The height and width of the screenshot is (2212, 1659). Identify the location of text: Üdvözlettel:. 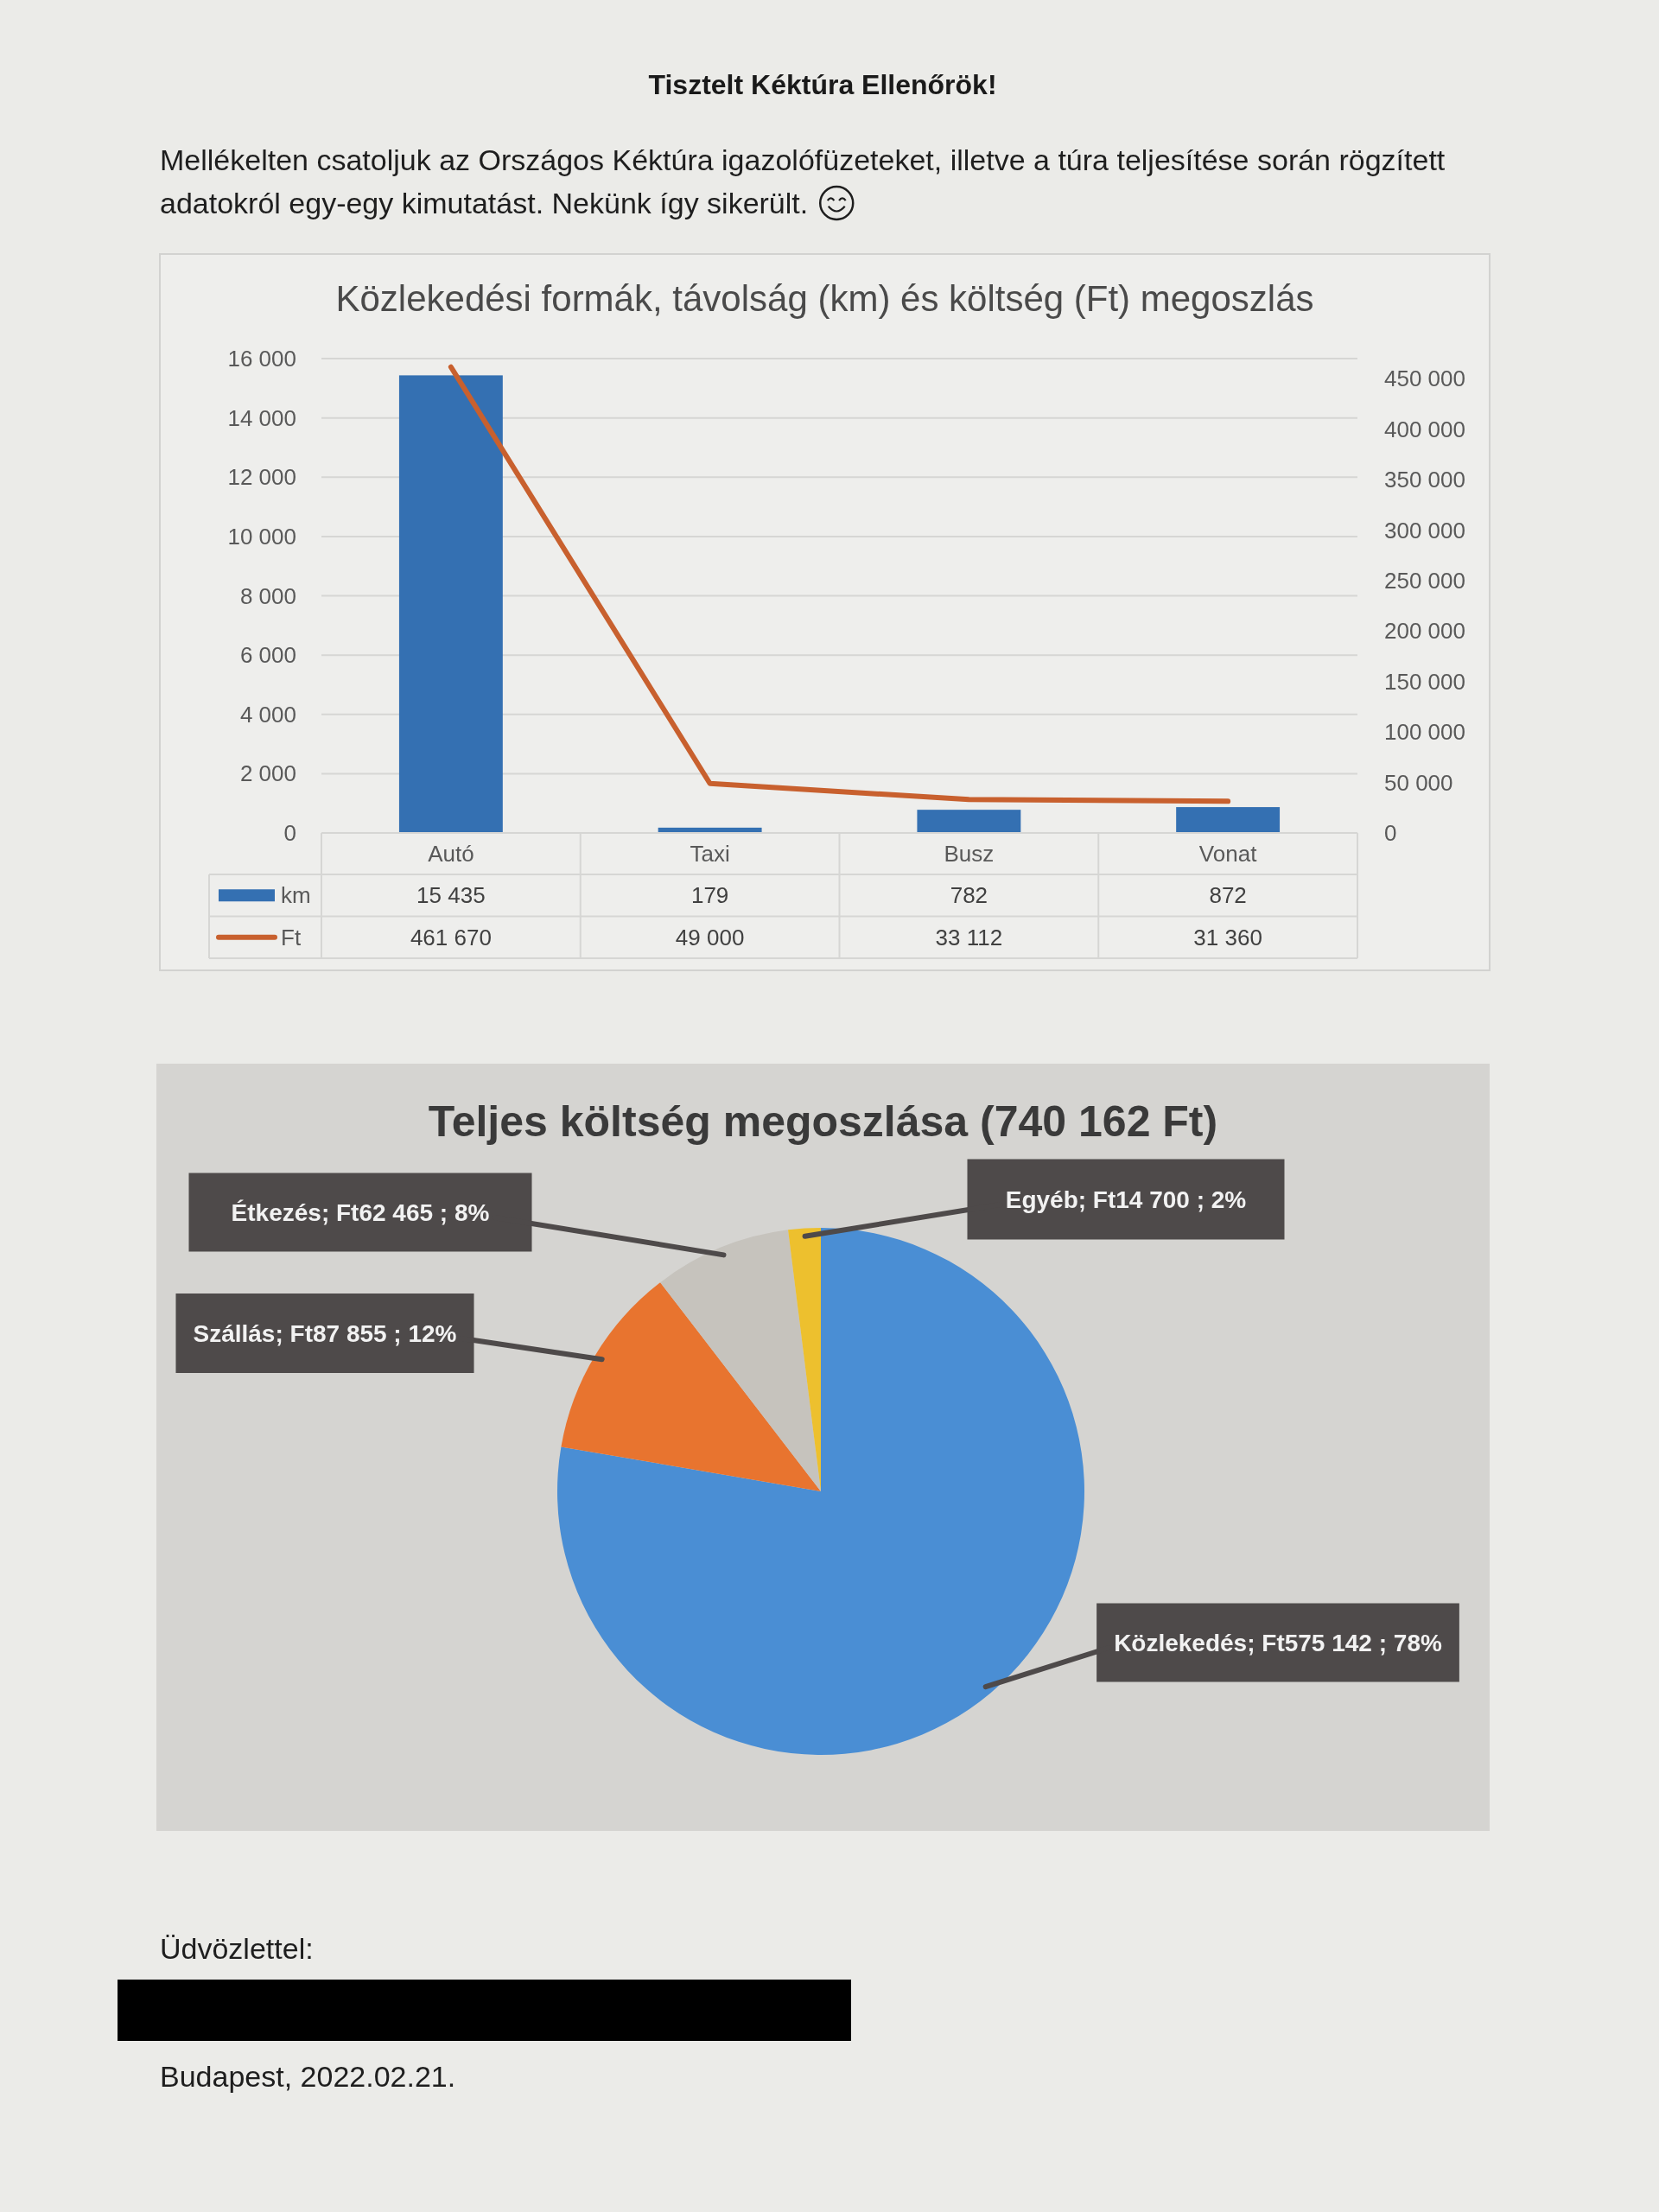
(237, 1948).